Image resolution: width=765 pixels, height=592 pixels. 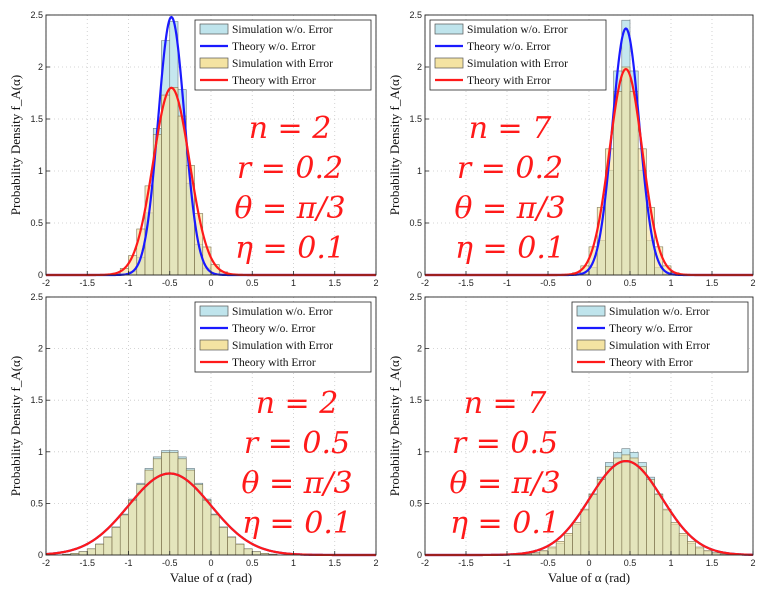 What do you see at coordinates (504, 463) in the screenshot?
I see `parameter-annotation: n = 7 r = 0.5 θ = π/3 η = 0.1` at bounding box center [504, 463].